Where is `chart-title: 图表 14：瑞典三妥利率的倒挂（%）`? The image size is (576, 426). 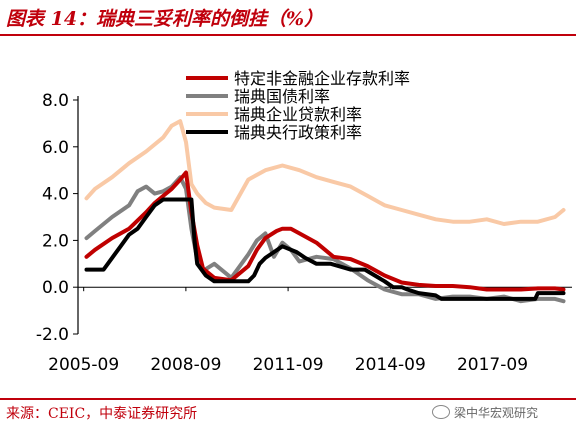 chart-title: 图表 14：瑞典三妥利率的倒挂（%） is located at coordinates (165, 19).